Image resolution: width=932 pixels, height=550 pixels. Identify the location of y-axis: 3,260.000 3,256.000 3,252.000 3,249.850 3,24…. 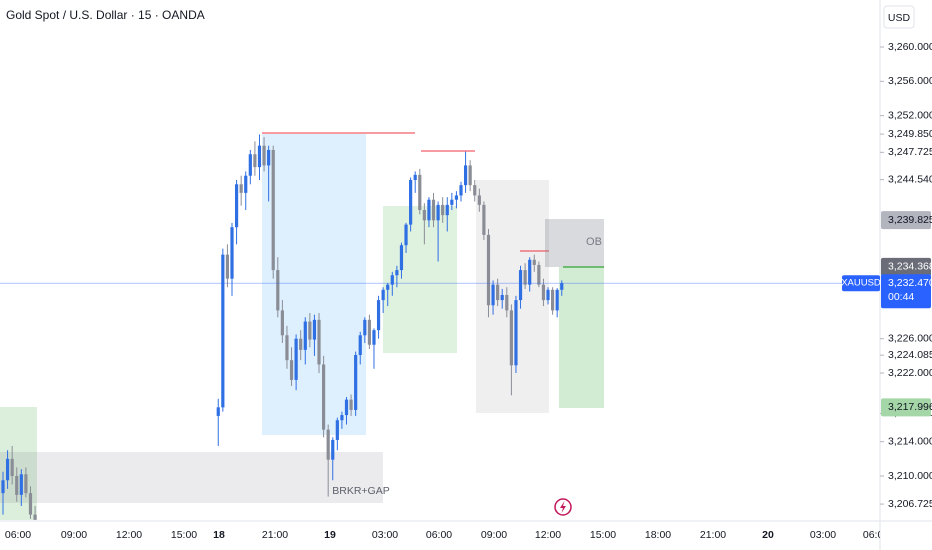
(906, 275).